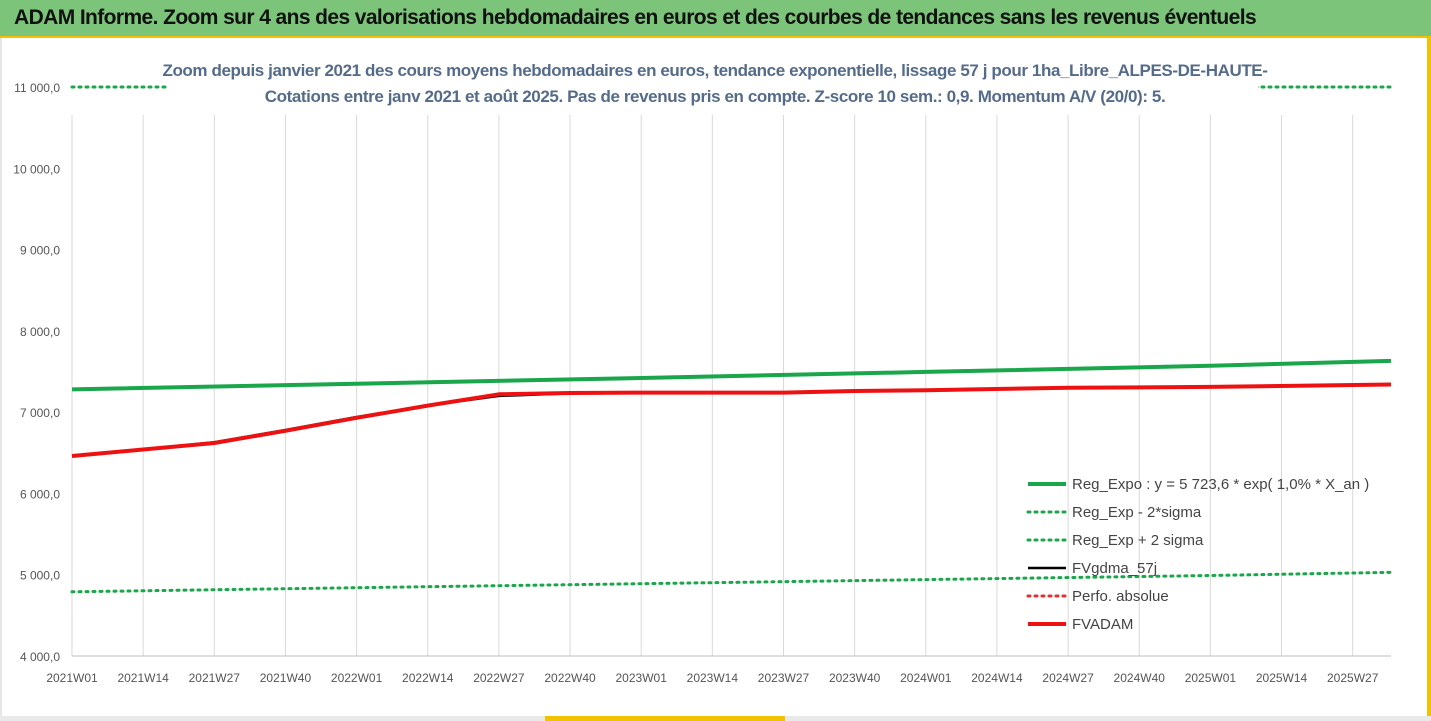 This screenshot has height=721, width=1431. I want to click on y-tick-label: 10 000,0, so click(36, 169).